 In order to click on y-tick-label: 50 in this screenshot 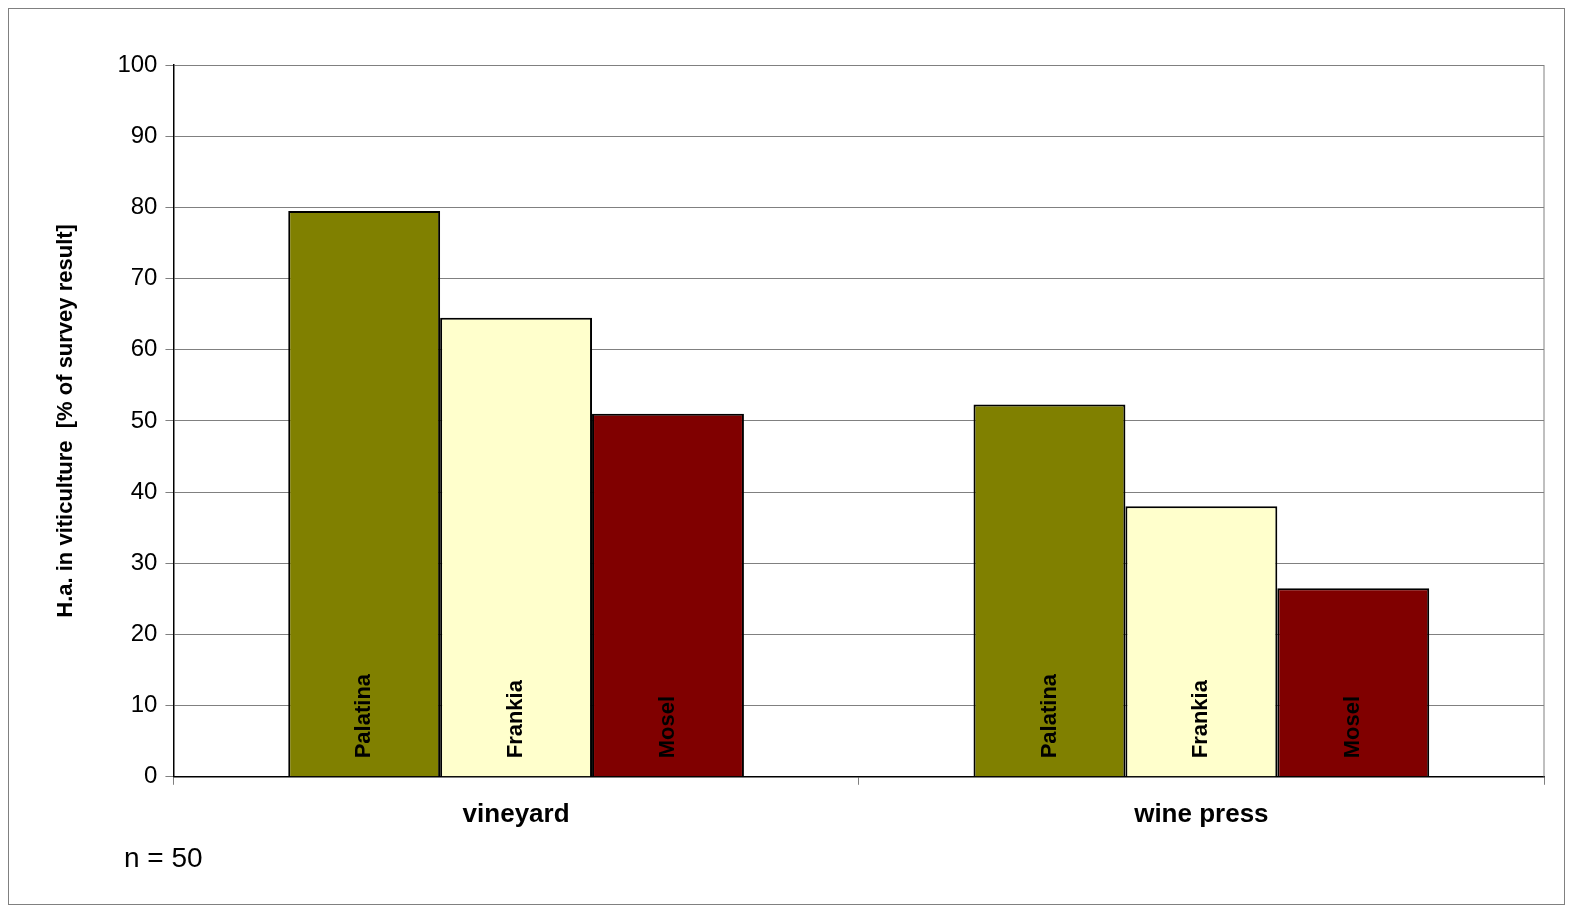, I will do `click(144, 419)`.